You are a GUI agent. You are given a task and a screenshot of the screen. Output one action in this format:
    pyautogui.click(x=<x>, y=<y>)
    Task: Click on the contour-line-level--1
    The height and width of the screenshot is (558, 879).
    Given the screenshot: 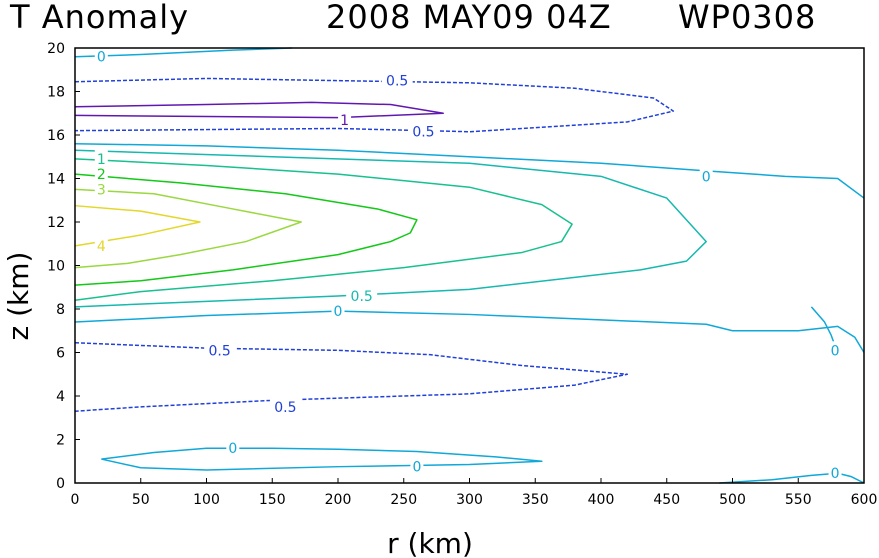 What is the action you would take?
    pyautogui.click(x=259, y=110)
    